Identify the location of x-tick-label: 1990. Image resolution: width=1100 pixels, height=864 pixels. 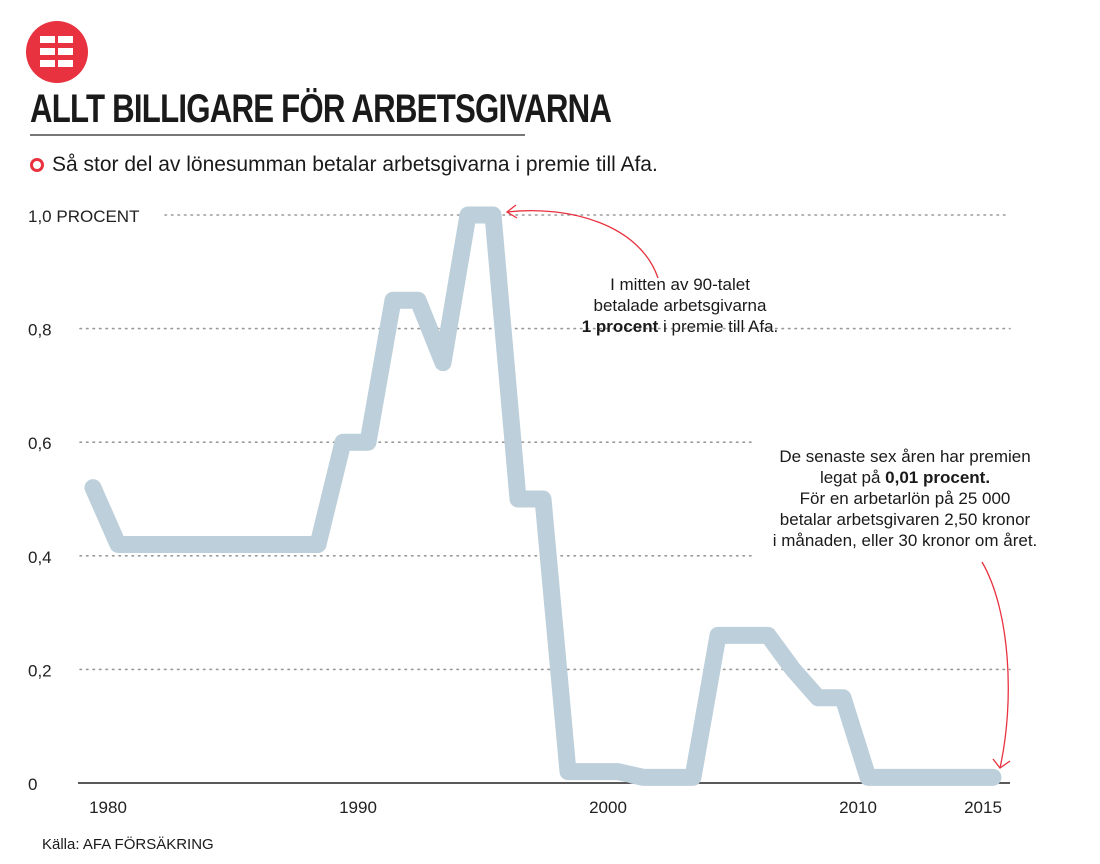
(358, 807).